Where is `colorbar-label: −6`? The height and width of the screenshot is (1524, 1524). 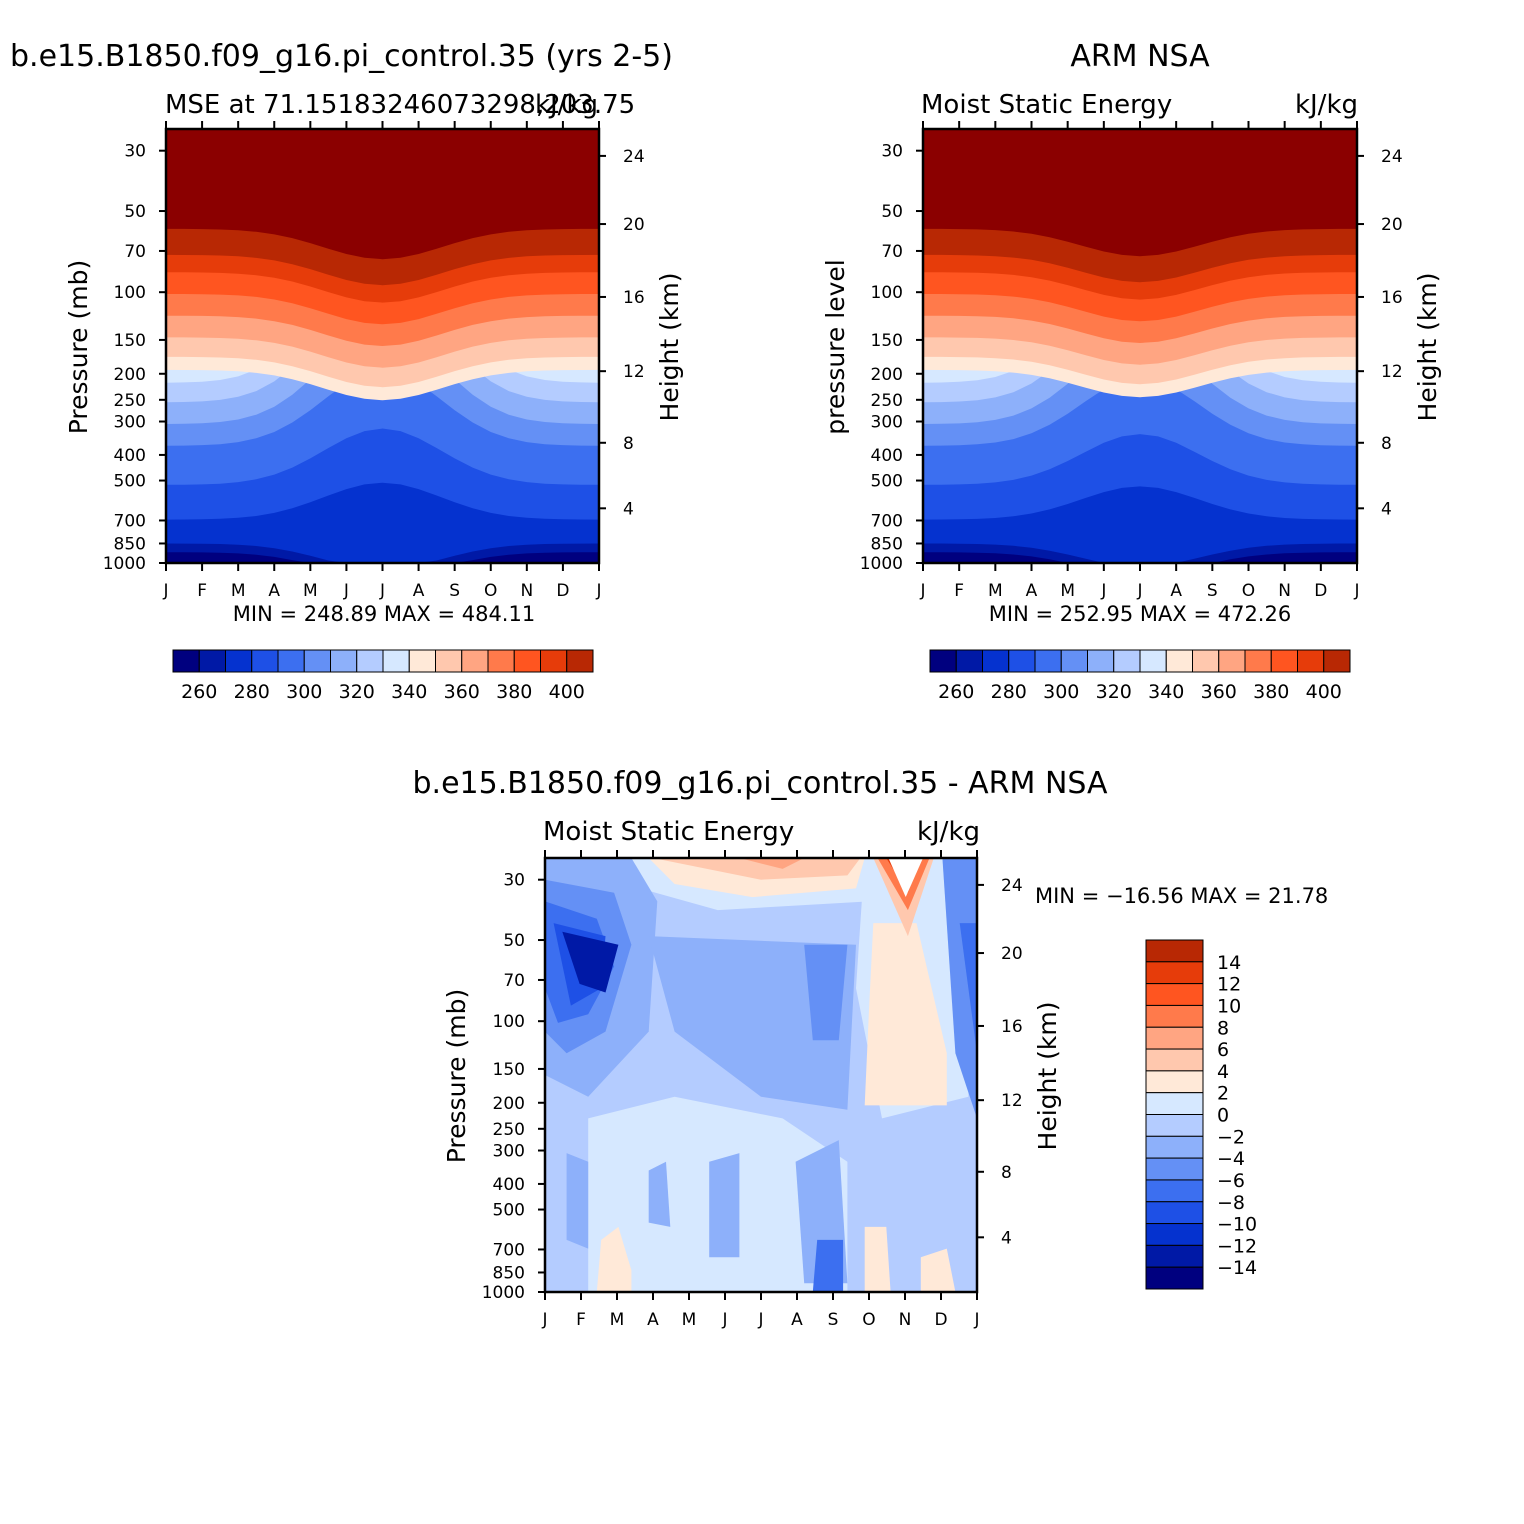 colorbar-label: −6 is located at coordinates (1231, 1181).